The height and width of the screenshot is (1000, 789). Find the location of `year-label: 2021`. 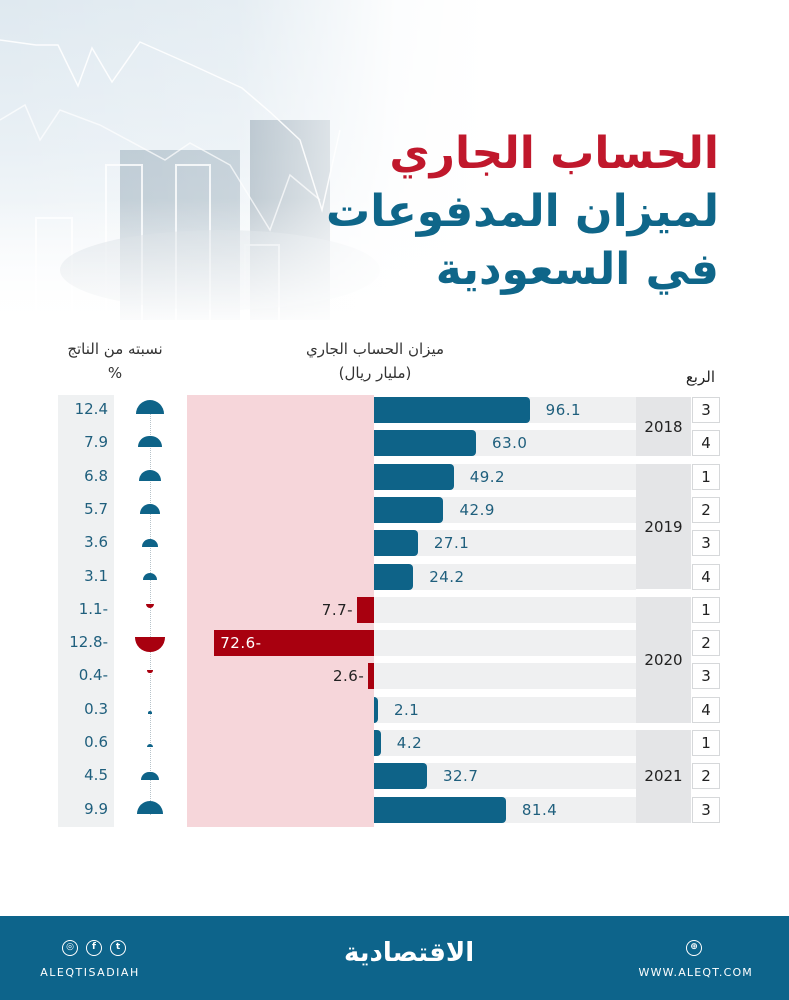

year-label: 2021 is located at coordinates (663, 776).